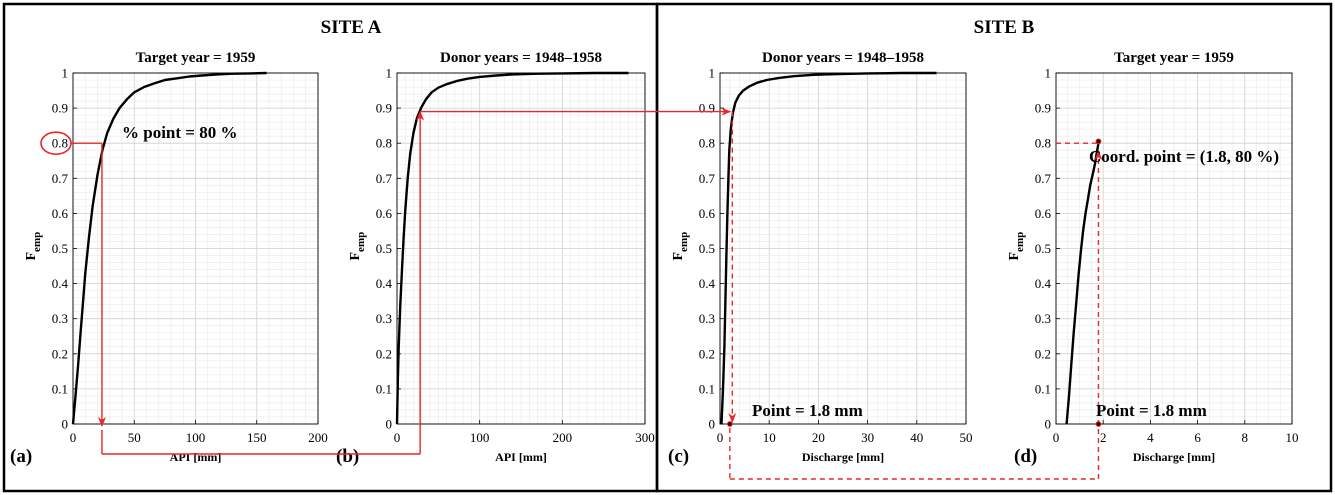  I want to click on site-b-label: SITE B, so click(1004, 27).